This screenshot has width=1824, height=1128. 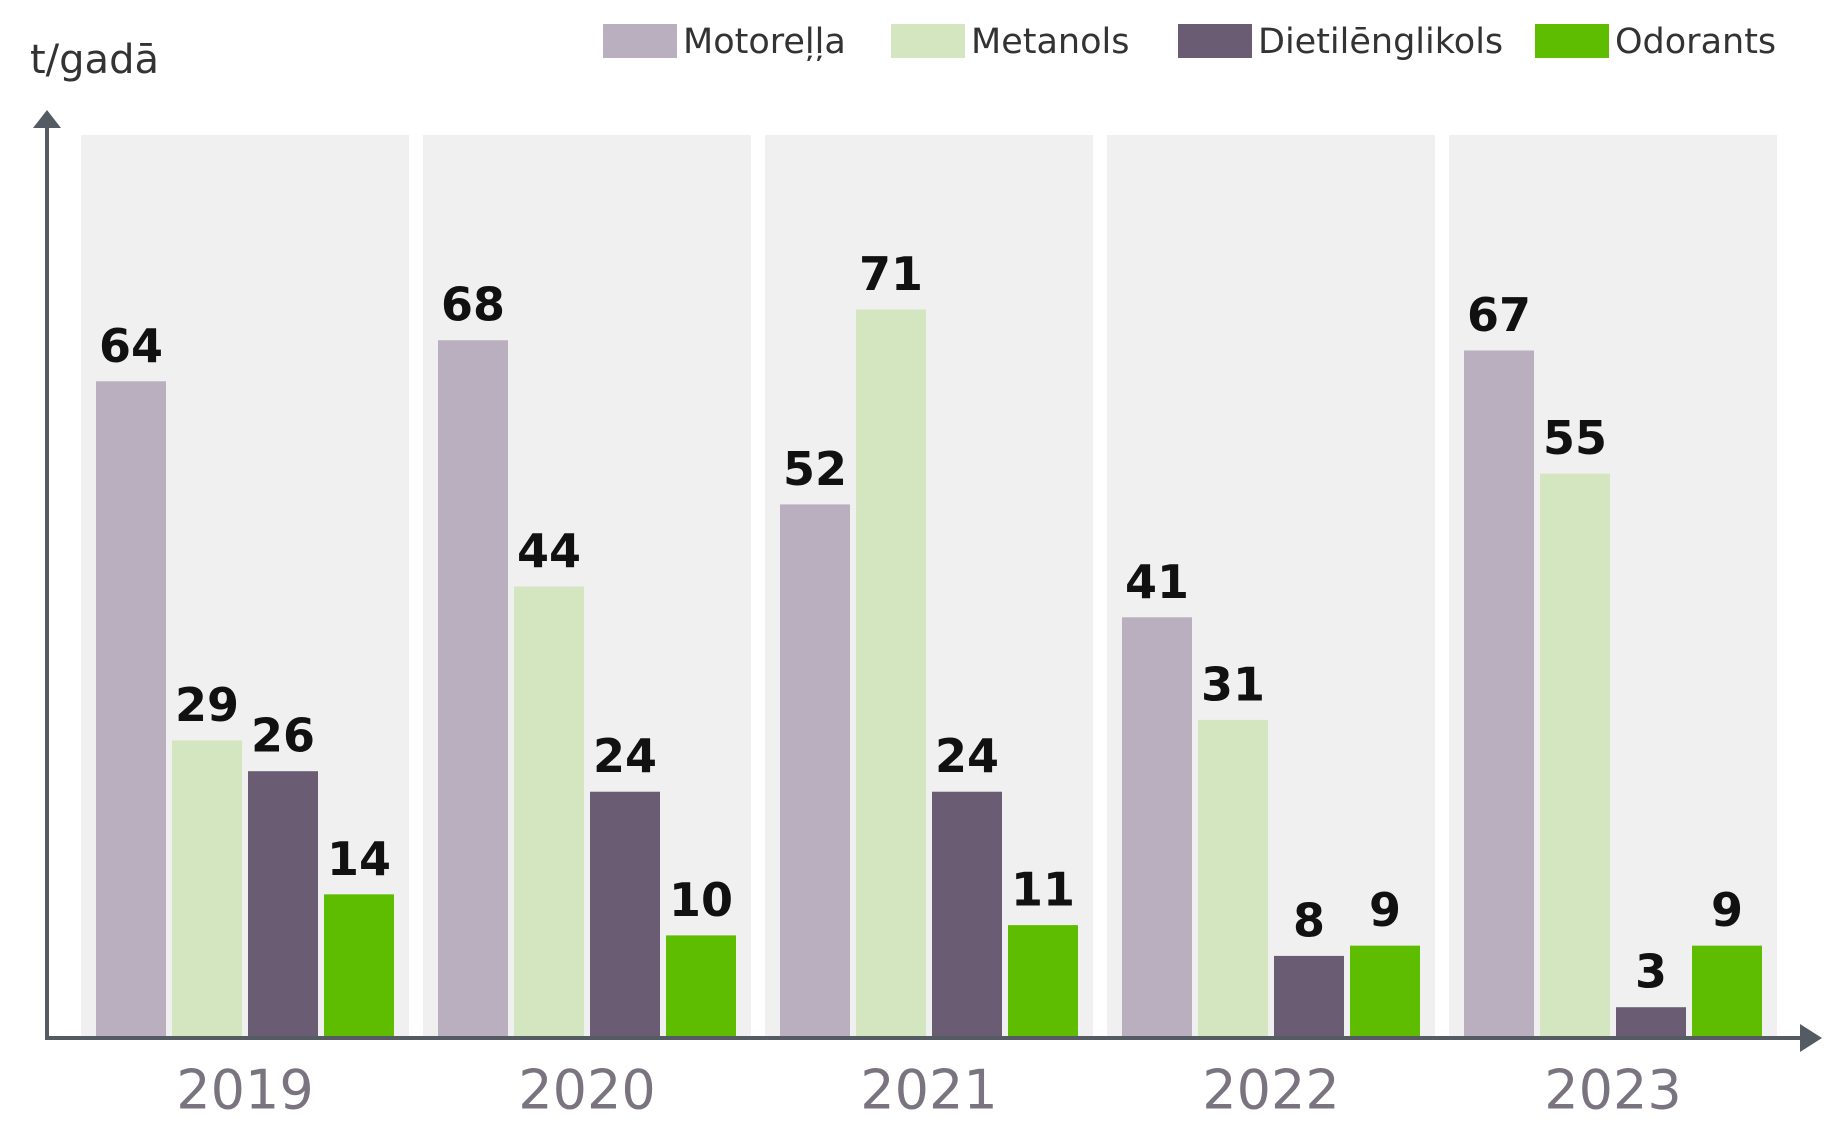 I want to click on value-label: 31, so click(x=1233, y=684).